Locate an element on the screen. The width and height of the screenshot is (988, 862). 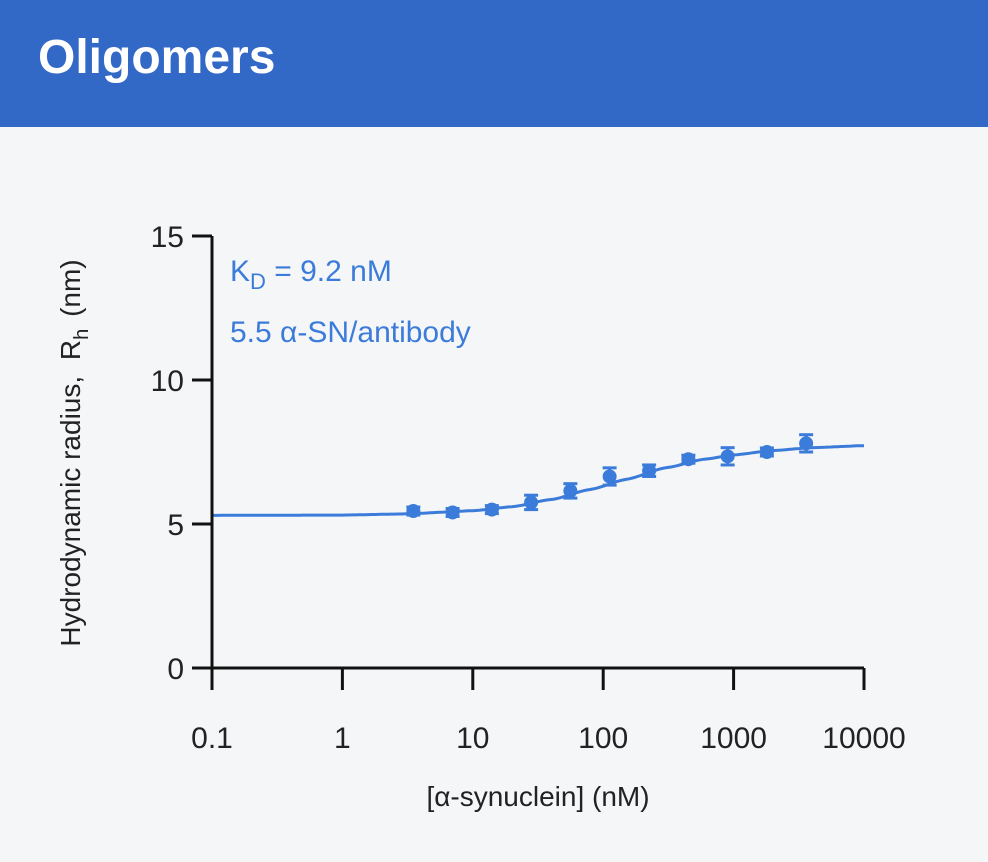
x-tick-label: 0.1 is located at coordinates (212, 738).